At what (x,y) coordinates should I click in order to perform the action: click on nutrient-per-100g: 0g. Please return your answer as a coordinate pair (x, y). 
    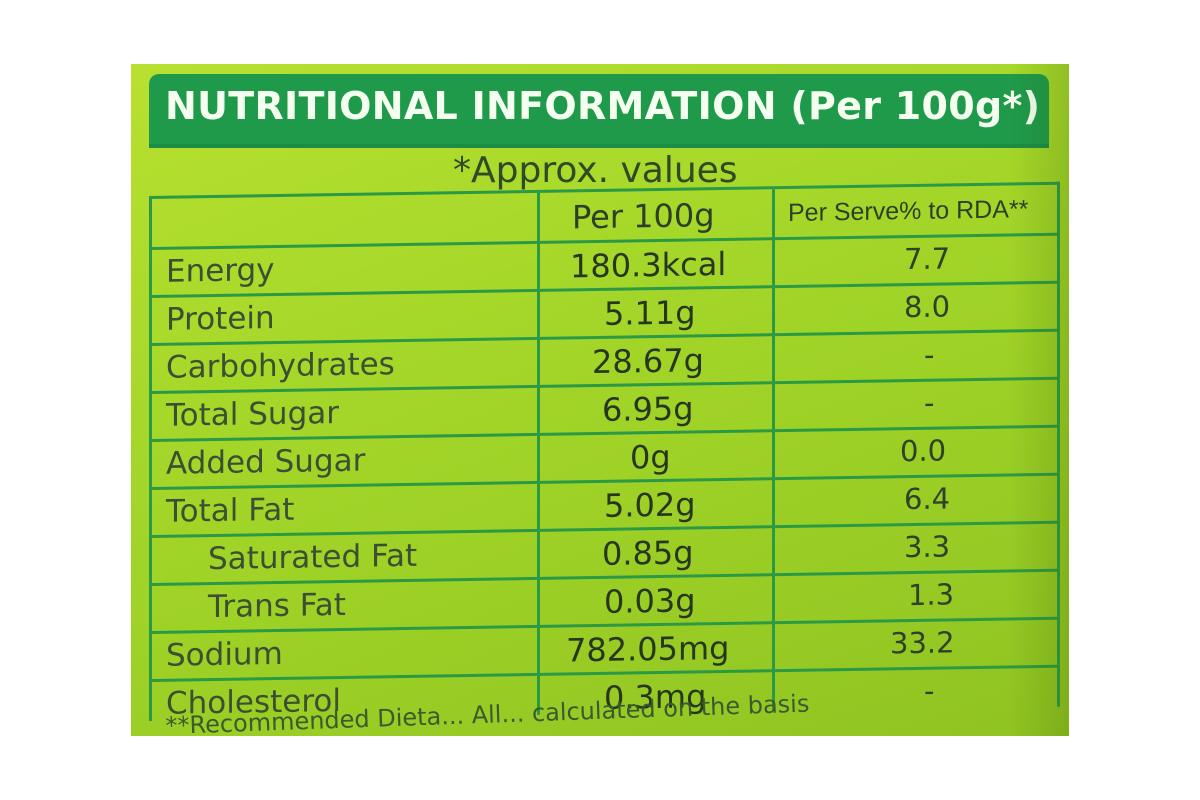
    Looking at the image, I should click on (650, 457).